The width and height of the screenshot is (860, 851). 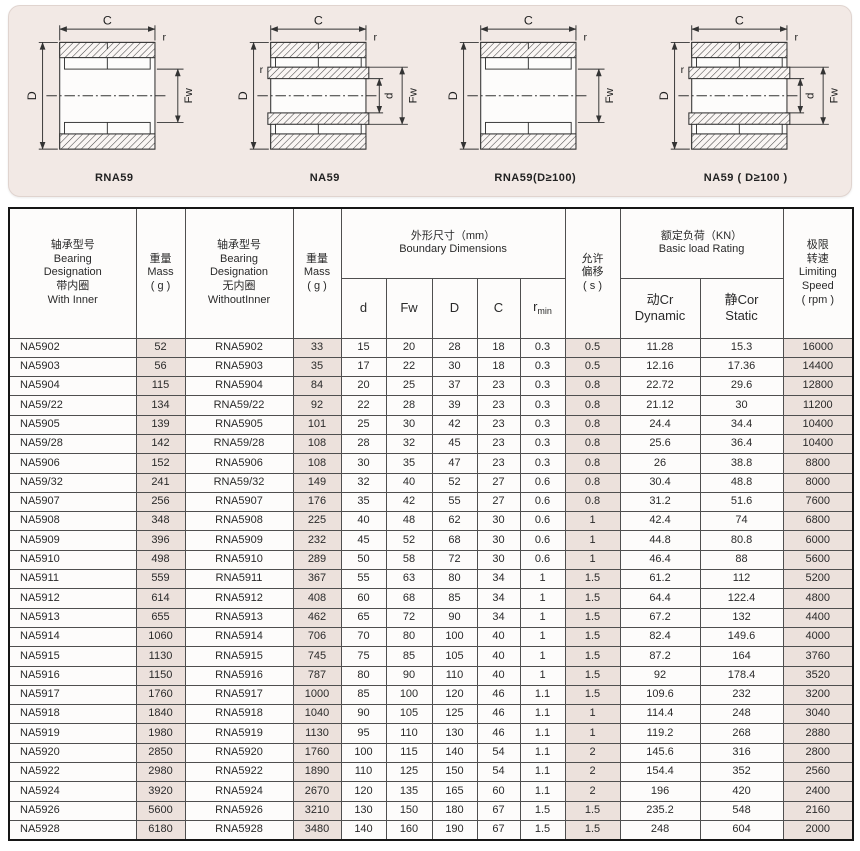 I want to click on cell-misalignment: 1, so click(x=592, y=714).